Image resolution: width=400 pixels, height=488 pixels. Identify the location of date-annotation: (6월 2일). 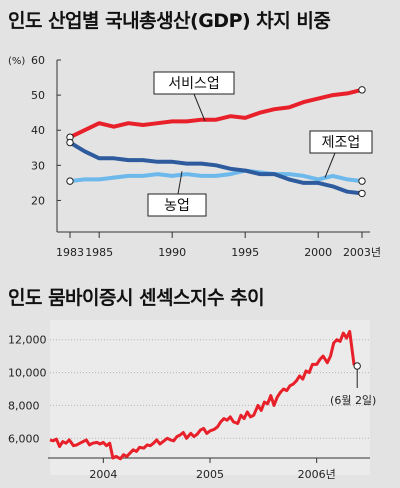
(353, 400).